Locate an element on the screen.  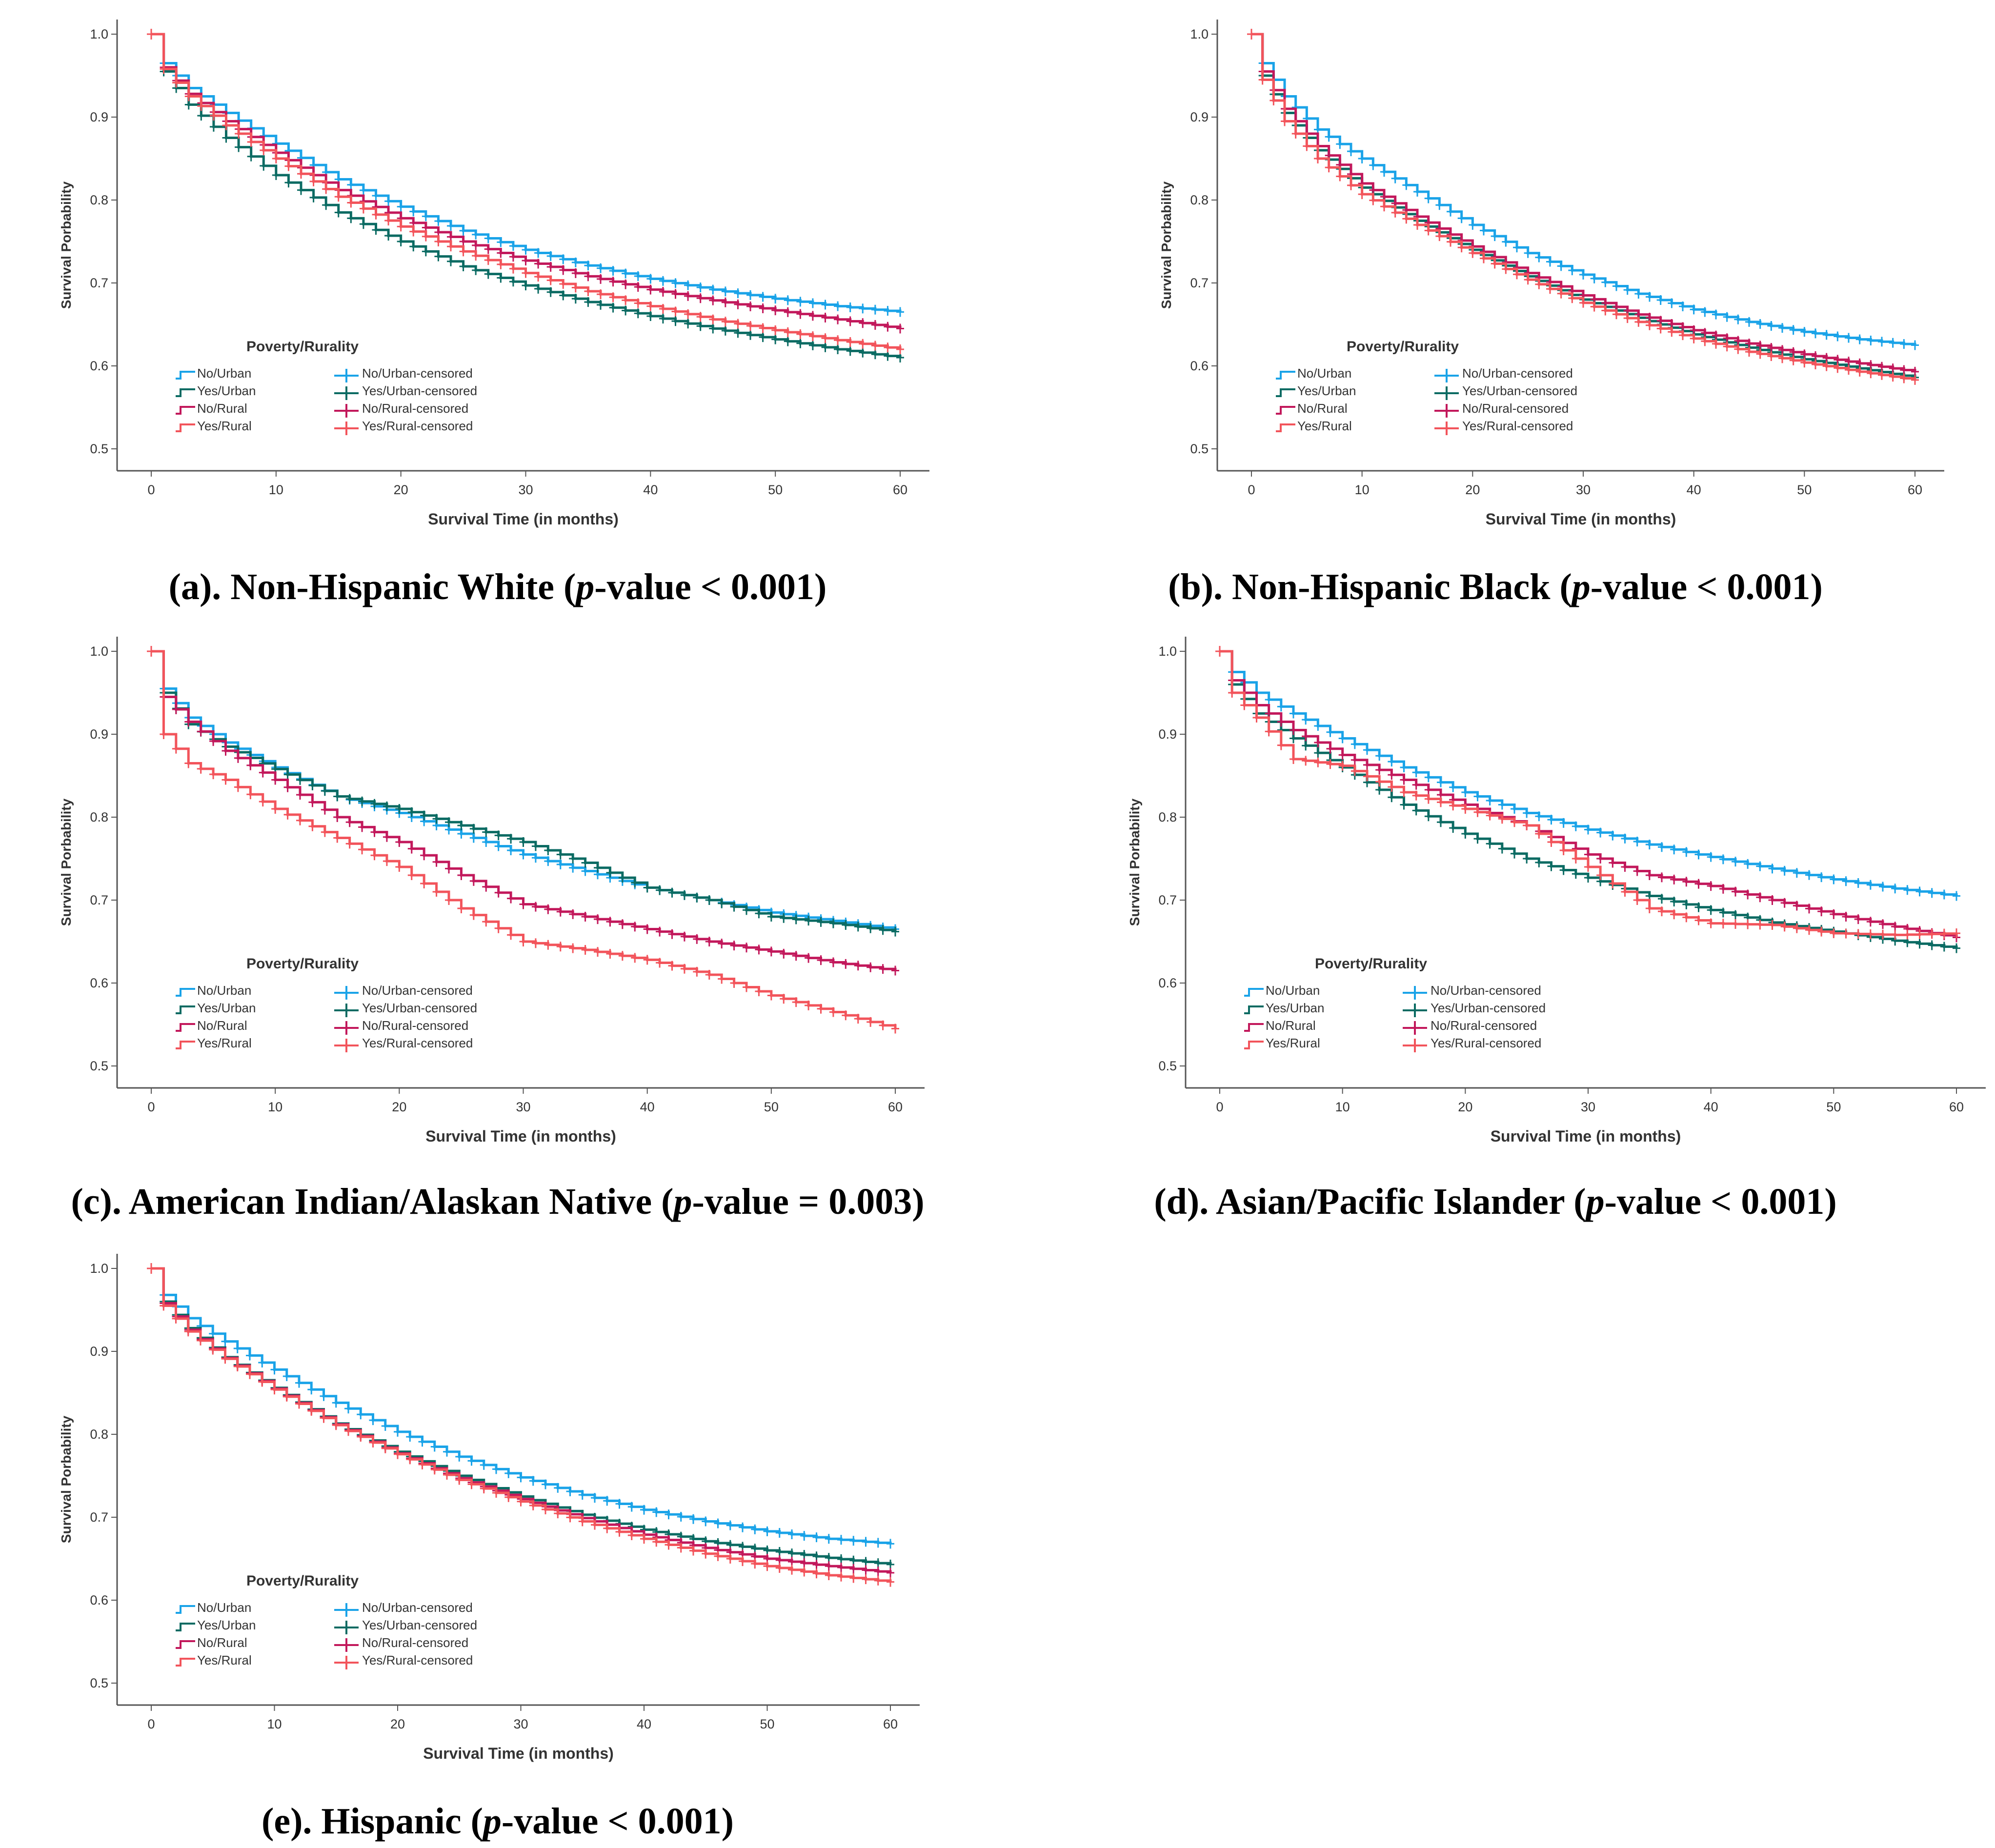
legend-label: Yes/Urban is located at coordinates (1295, 1008).